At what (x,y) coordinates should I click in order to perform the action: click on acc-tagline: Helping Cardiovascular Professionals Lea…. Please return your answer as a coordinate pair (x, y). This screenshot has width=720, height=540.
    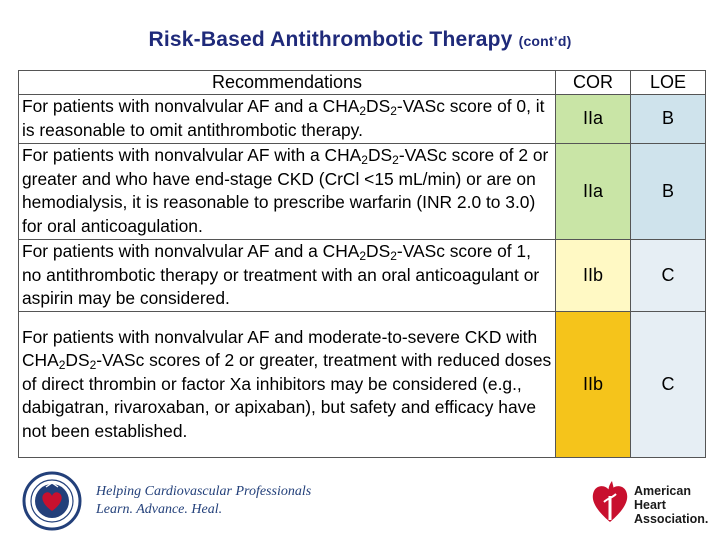
    Looking at the image, I should click on (203, 501).